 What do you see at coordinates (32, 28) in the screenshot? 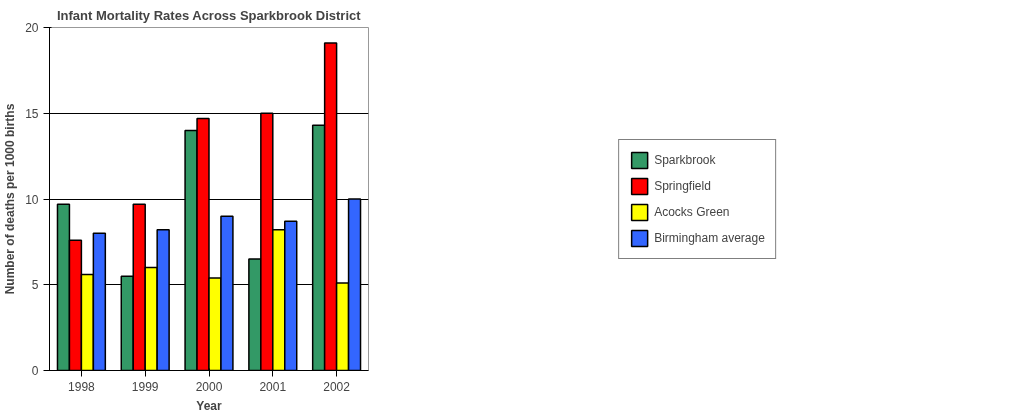
I see `y-tick-label: 20` at bounding box center [32, 28].